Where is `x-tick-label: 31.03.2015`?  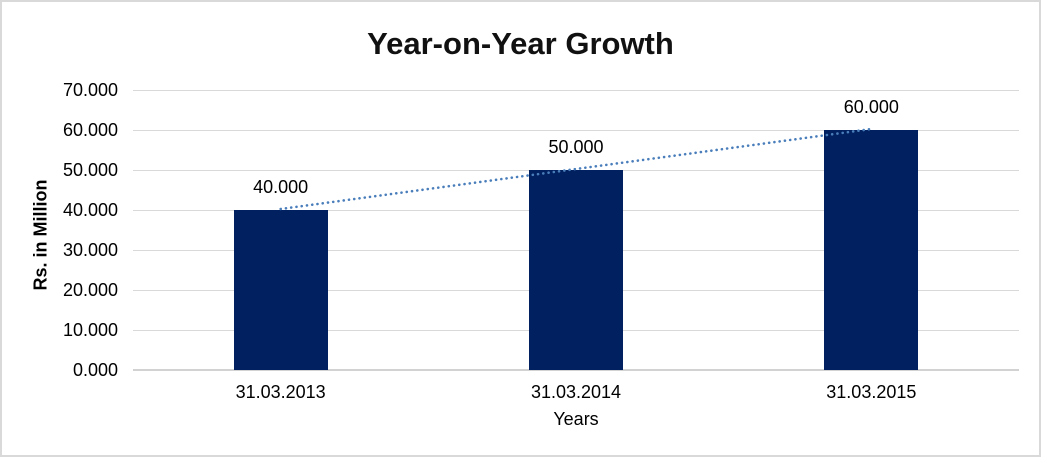
x-tick-label: 31.03.2015 is located at coordinates (871, 392).